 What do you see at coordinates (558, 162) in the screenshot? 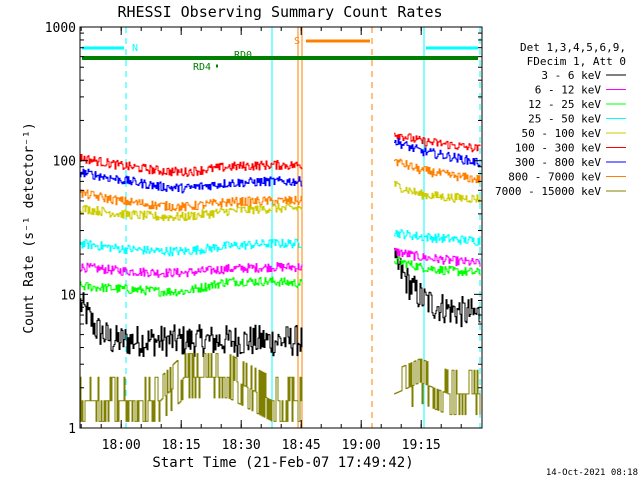
I see `legend-label-300-800-kev: 300 - 800 keV` at bounding box center [558, 162].